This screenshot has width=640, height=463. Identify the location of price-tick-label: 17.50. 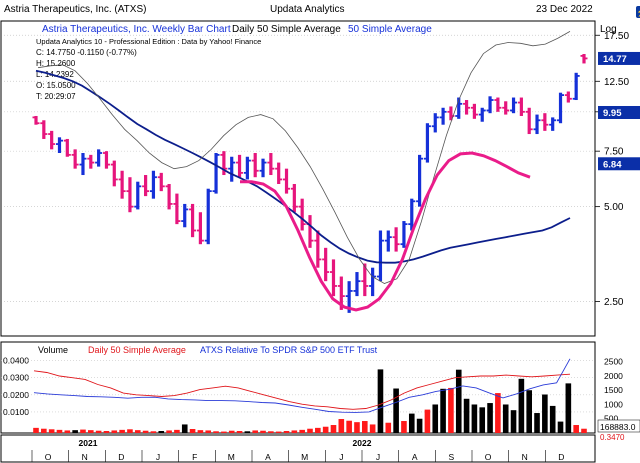
(616, 36).